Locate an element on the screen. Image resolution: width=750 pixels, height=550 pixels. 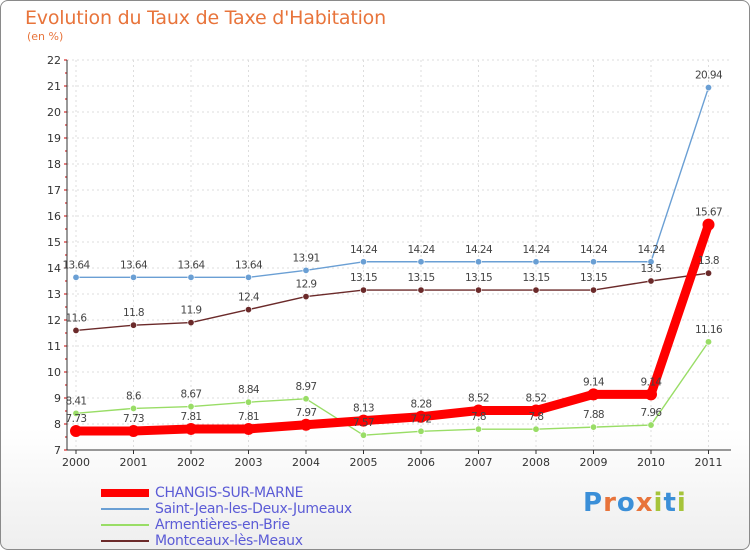
x-tick-label: 2001 is located at coordinates (134, 462).